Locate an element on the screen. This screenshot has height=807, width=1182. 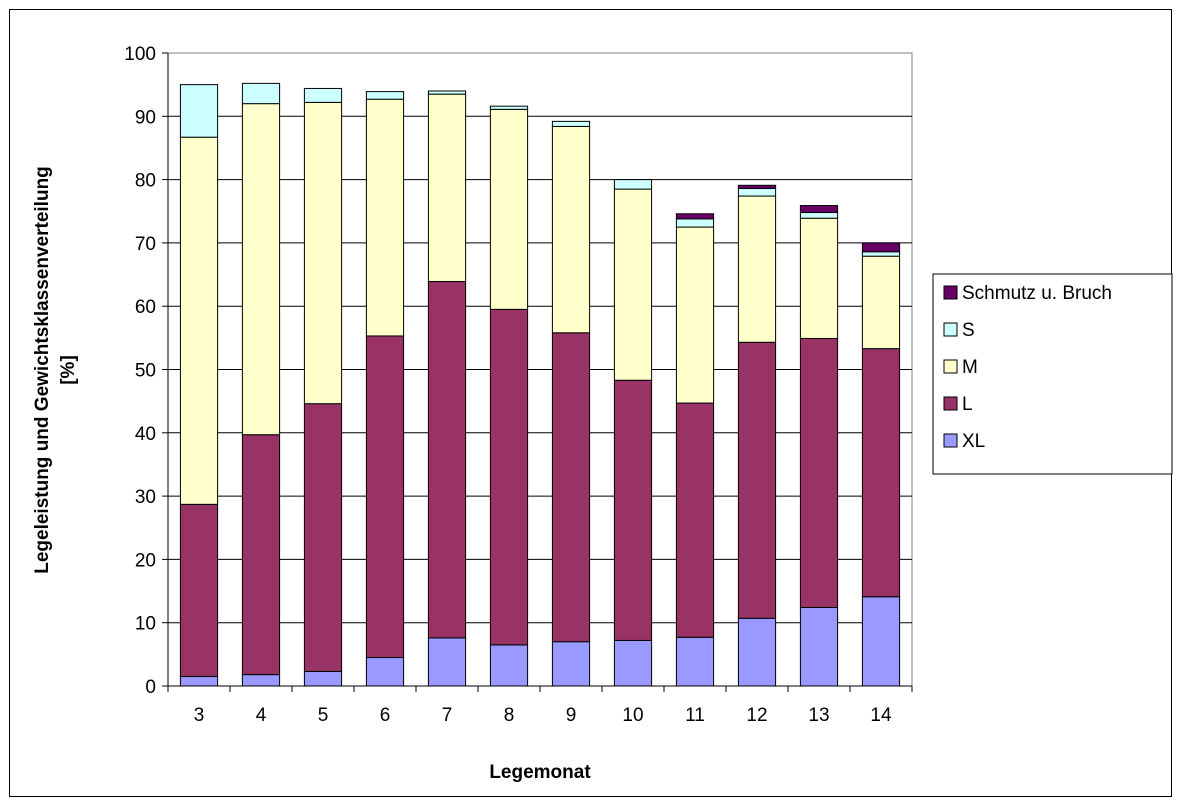
legend: Schmutz u. Bruch SML XL is located at coordinates (1052, 374).